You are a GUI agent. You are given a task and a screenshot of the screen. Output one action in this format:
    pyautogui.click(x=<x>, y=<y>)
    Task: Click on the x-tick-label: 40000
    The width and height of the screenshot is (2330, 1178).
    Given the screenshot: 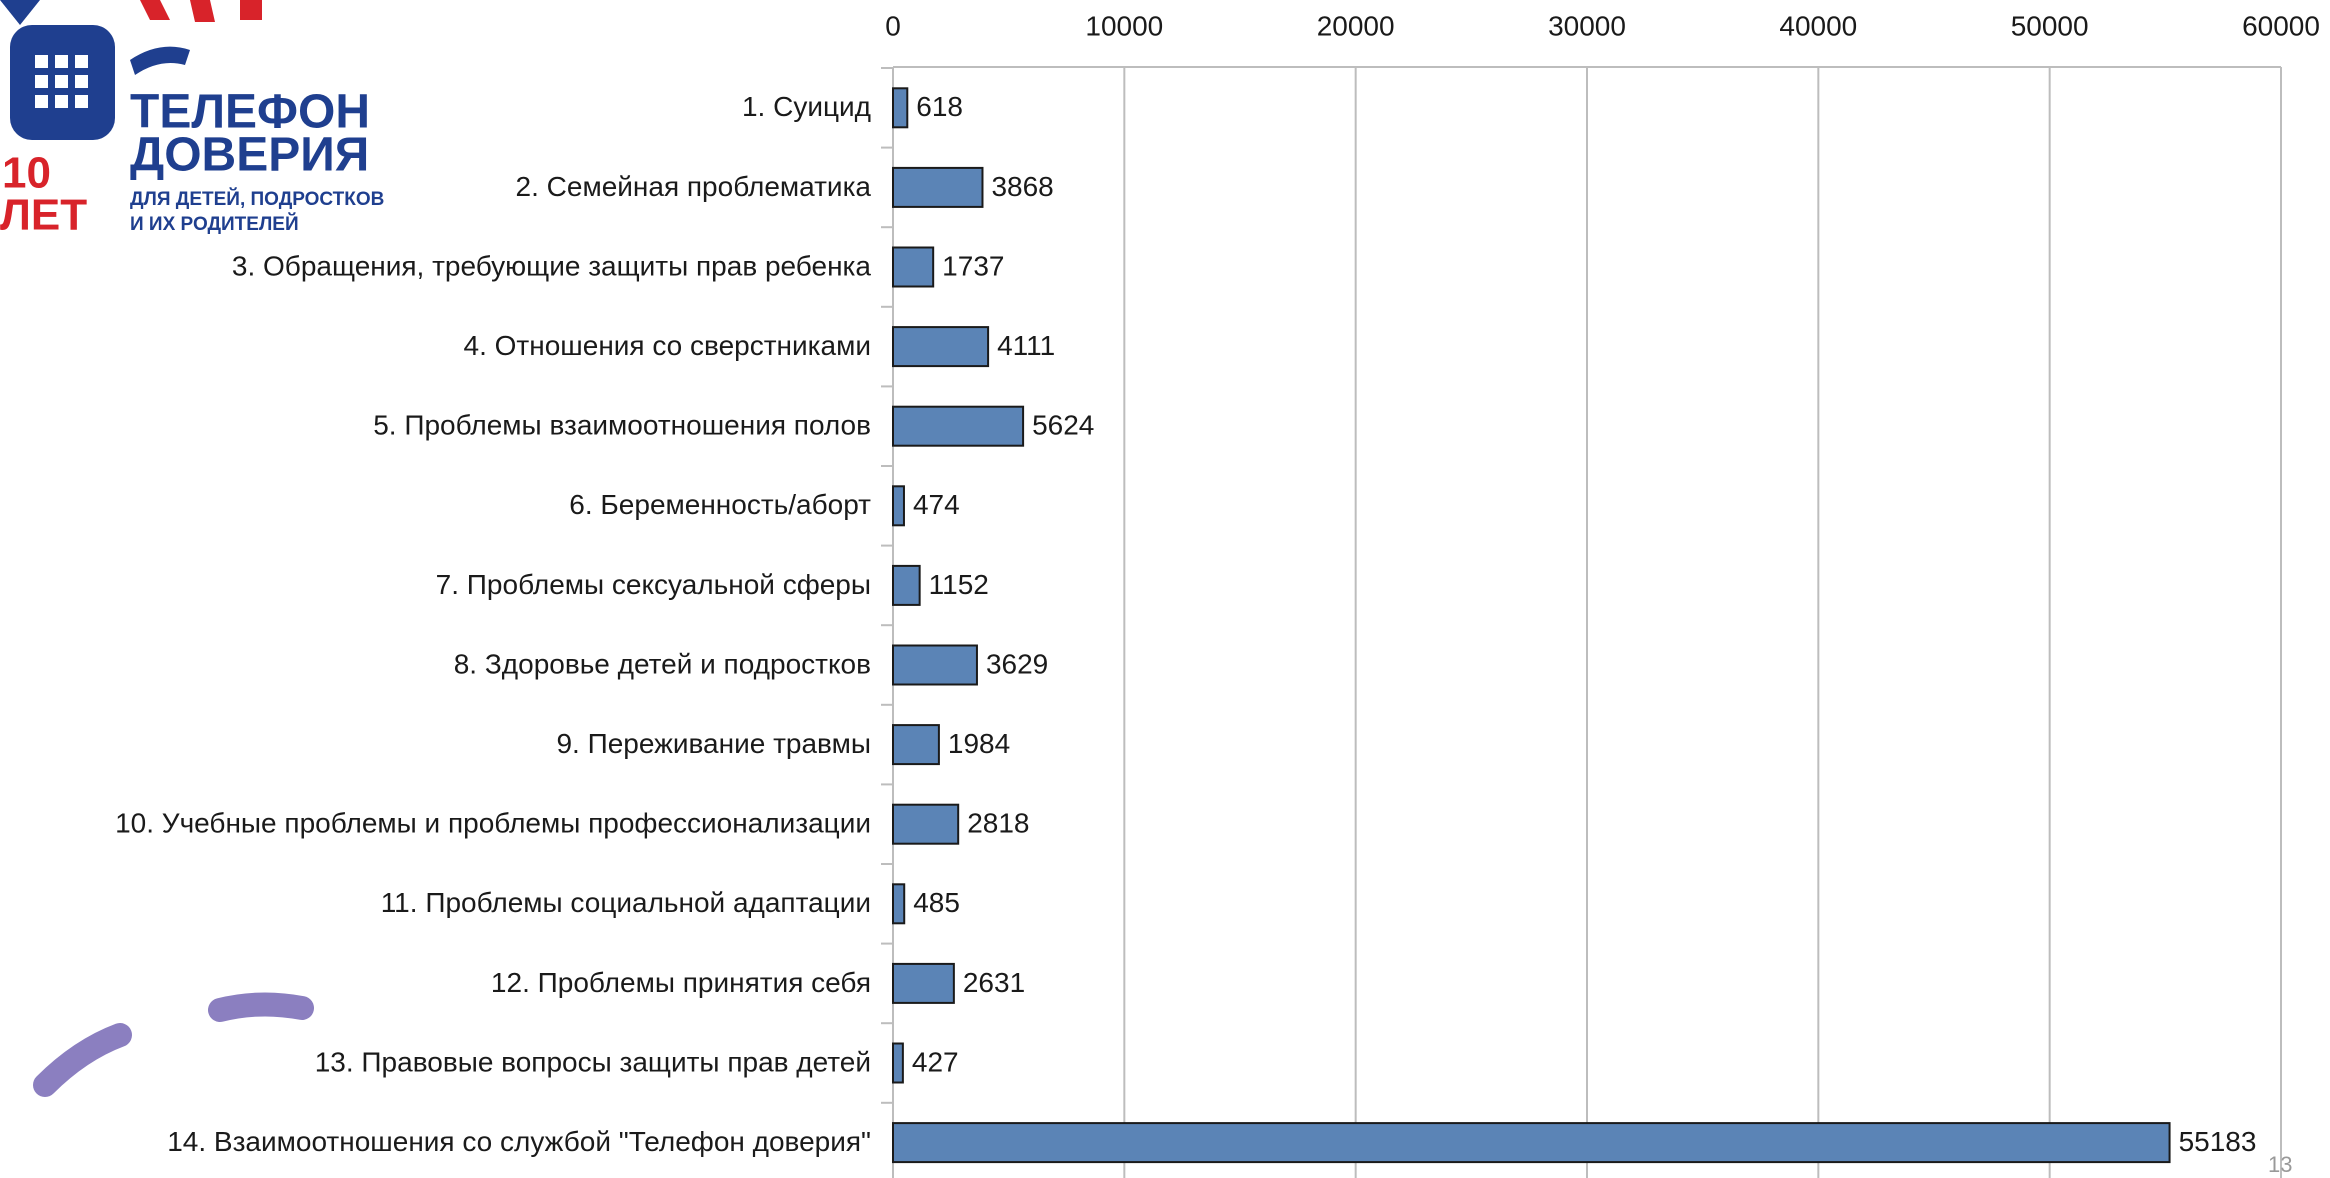 What is the action you would take?
    pyautogui.click(x=1818, y=25)
    